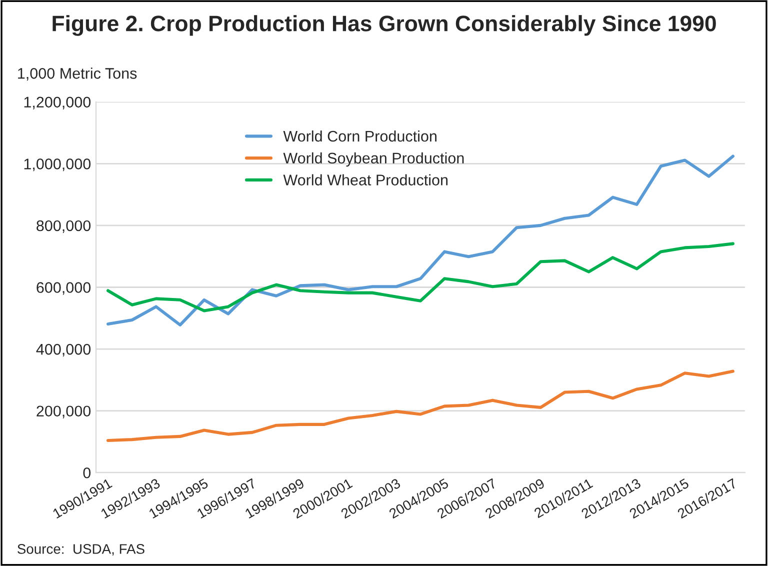 The width and height of the screenshot is (768, 566). What do you see at coordinates (87, 472) in the screenshot?
I see `y-tick-label: 0` at bounding box center [87, 472].